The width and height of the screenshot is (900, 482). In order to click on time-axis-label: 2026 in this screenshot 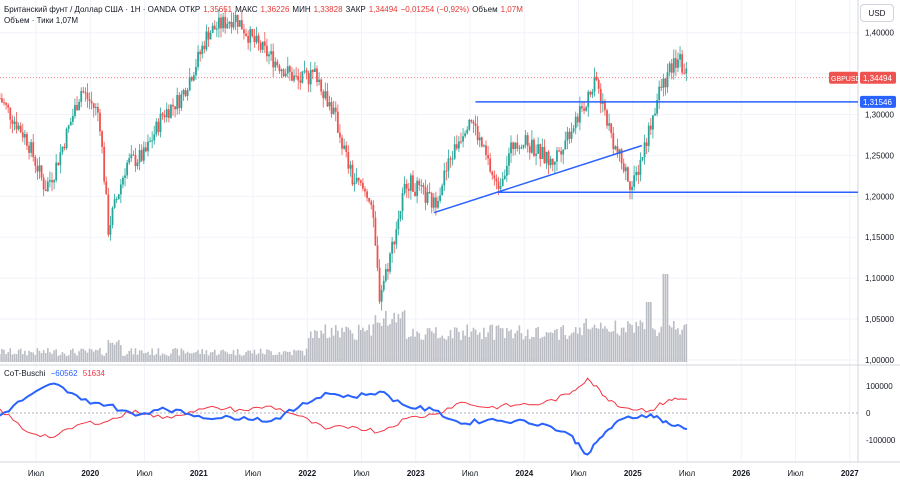, I will do `click(741, 473)`.